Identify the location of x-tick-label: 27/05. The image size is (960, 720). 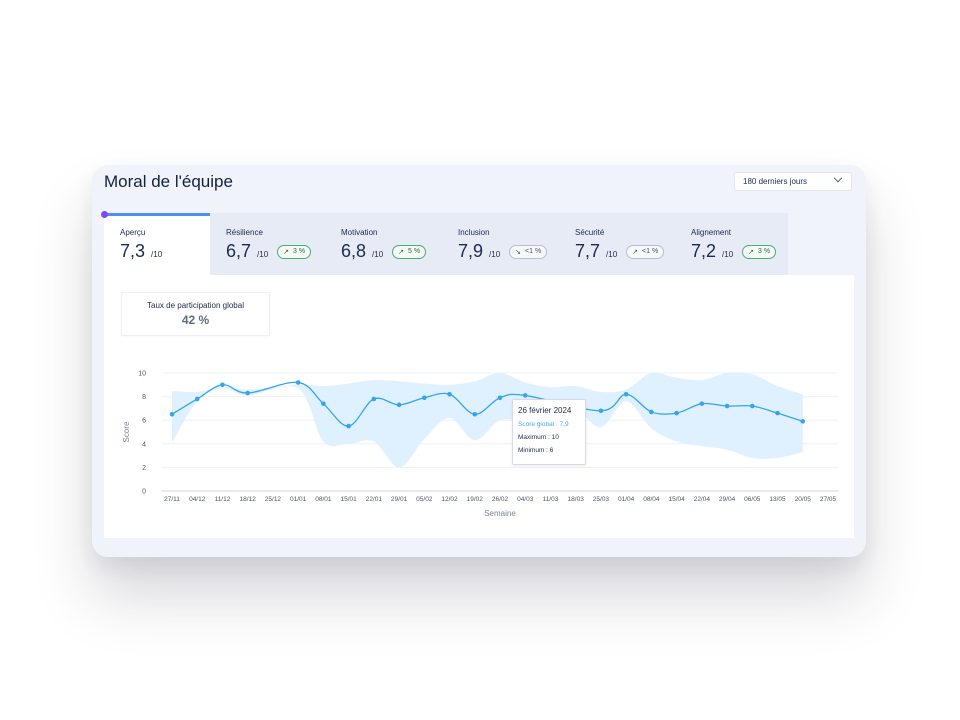
(828, 499).